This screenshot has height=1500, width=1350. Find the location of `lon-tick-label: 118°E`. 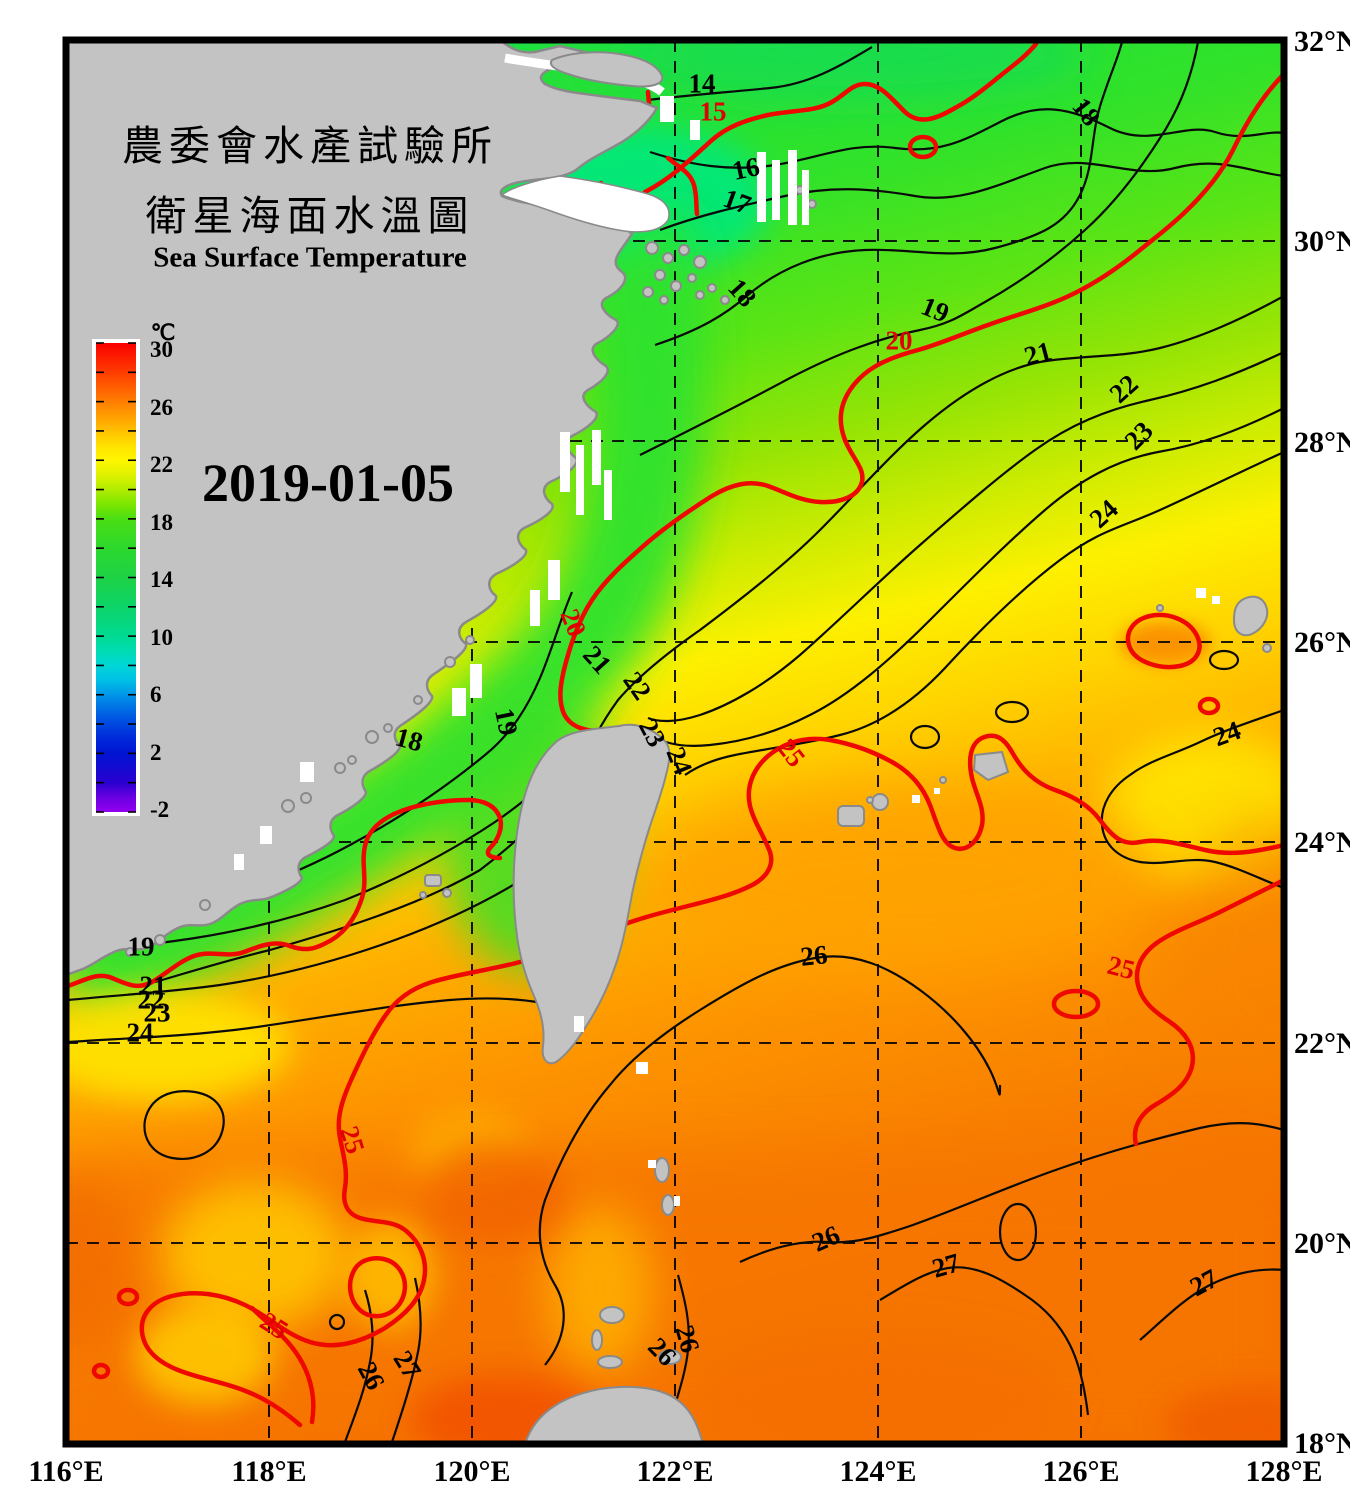

lon-tick-label: 118°E is located at coordinates (269, 1471).